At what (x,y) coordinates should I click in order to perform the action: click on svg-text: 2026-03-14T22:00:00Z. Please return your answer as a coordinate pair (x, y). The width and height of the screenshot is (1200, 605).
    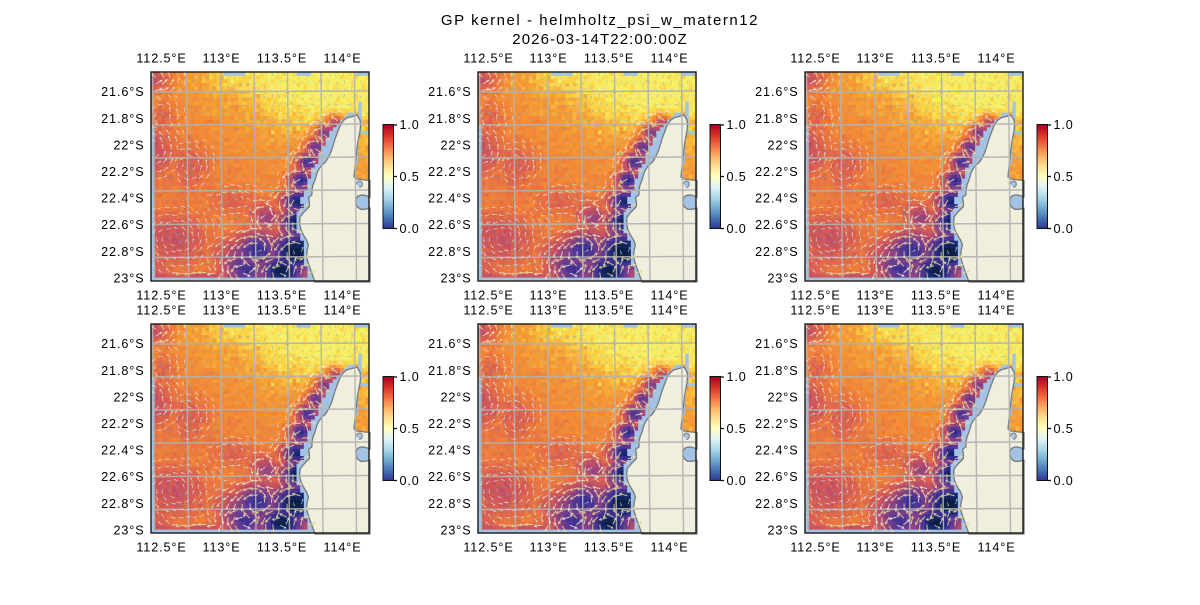
    Looking at the image, I should click on (599, 39).